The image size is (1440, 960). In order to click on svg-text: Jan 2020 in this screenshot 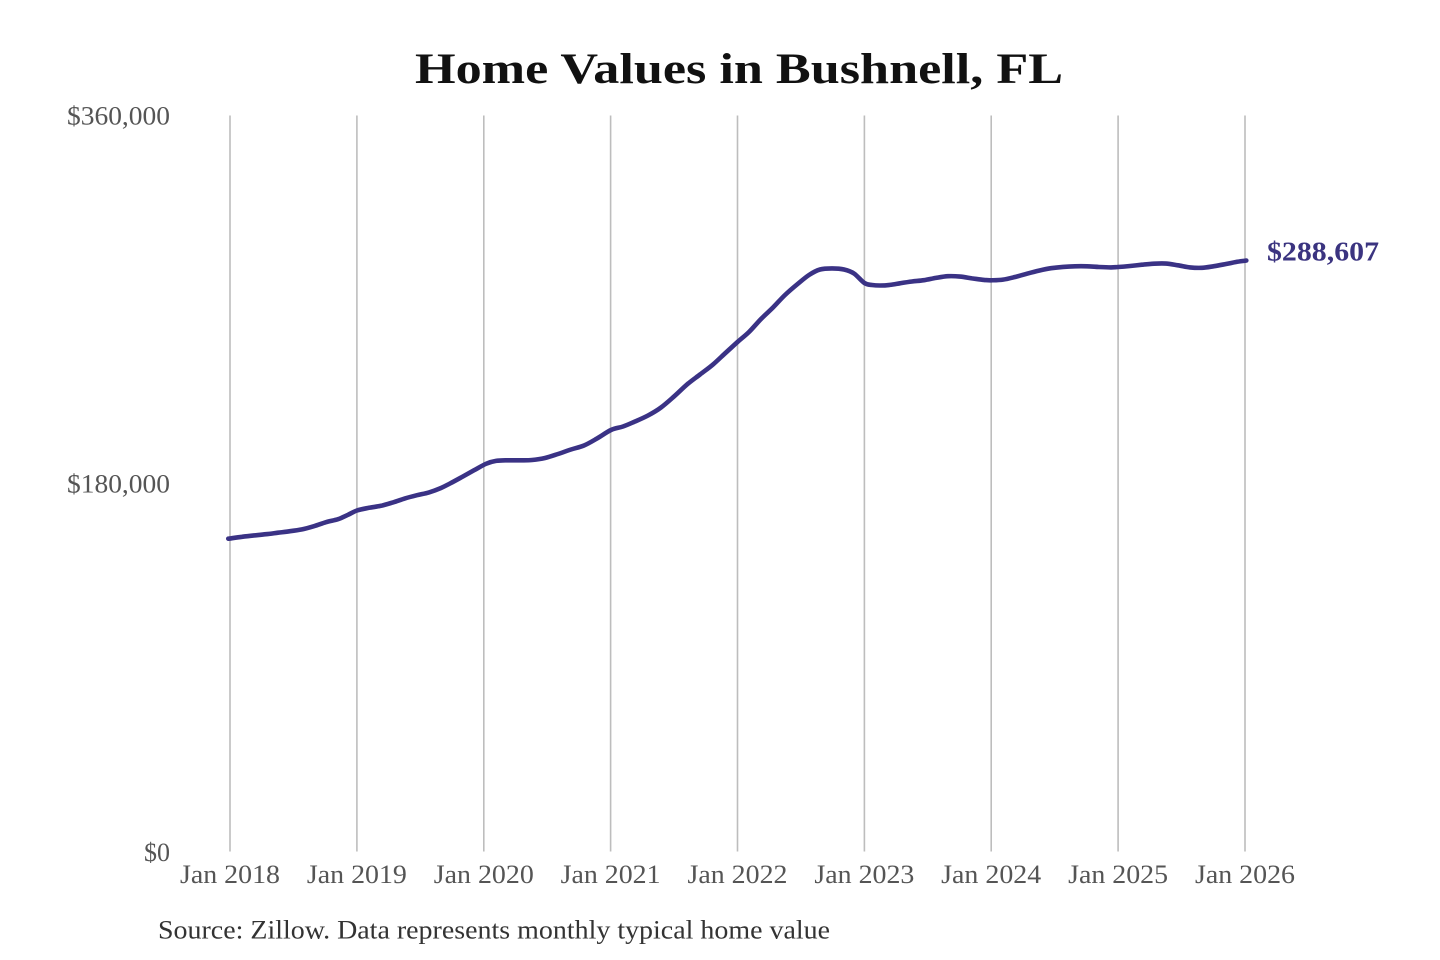, I will do `click(484, 874)`.